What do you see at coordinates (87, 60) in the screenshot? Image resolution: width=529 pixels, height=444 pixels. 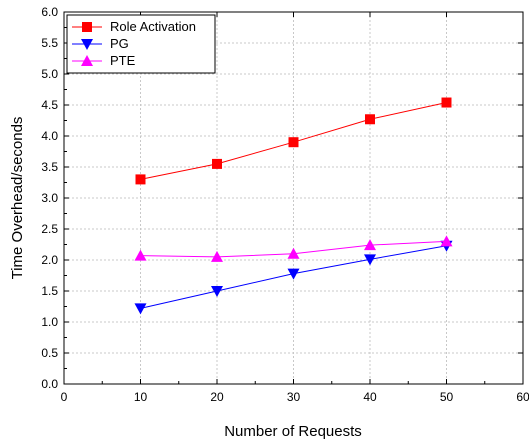 I see `legend-marker-pte` at bounding box center [87, 60].